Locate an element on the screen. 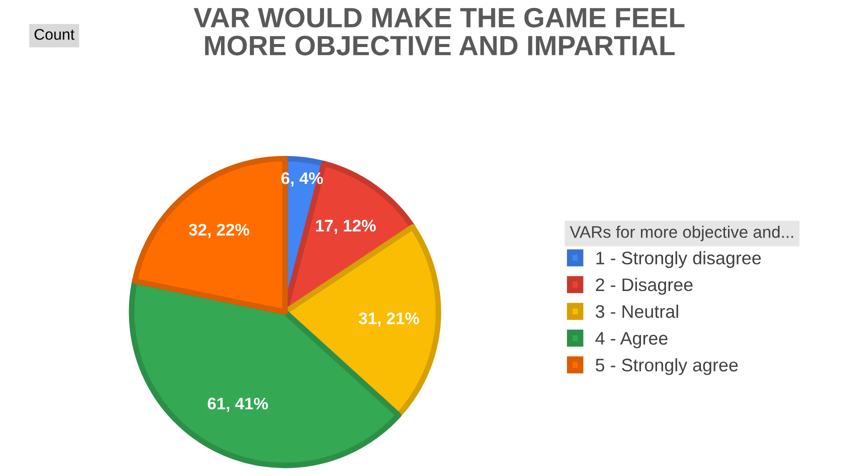 Image resolution: width=845 pixels, height=476 pixels. data-label: 32, 22% is located at coordinates (219, 231).